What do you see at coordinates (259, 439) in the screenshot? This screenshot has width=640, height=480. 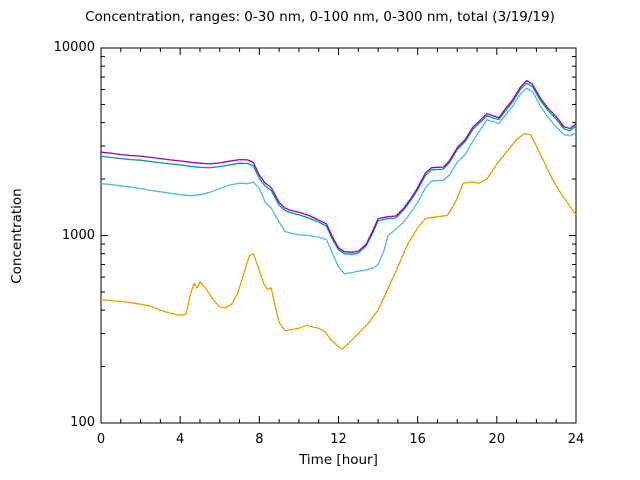 I see `x-tick-label: 8` at bounding box center [259, 439].